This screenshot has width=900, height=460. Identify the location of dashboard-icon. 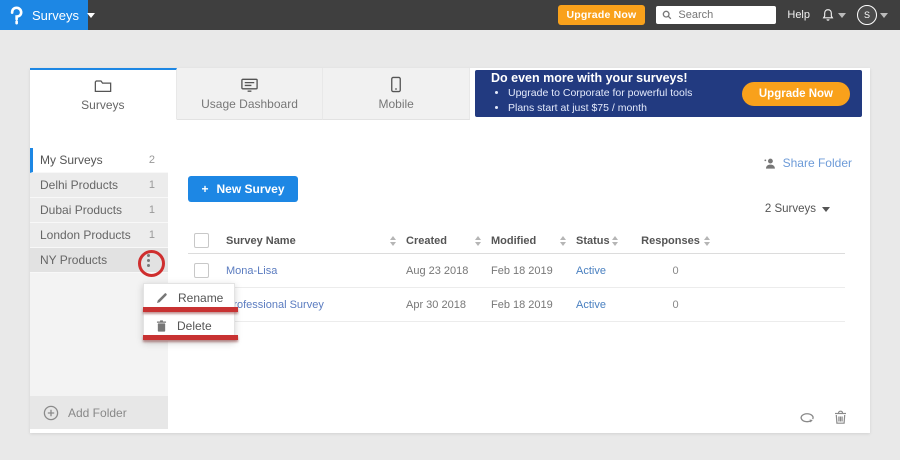
(249, 85).